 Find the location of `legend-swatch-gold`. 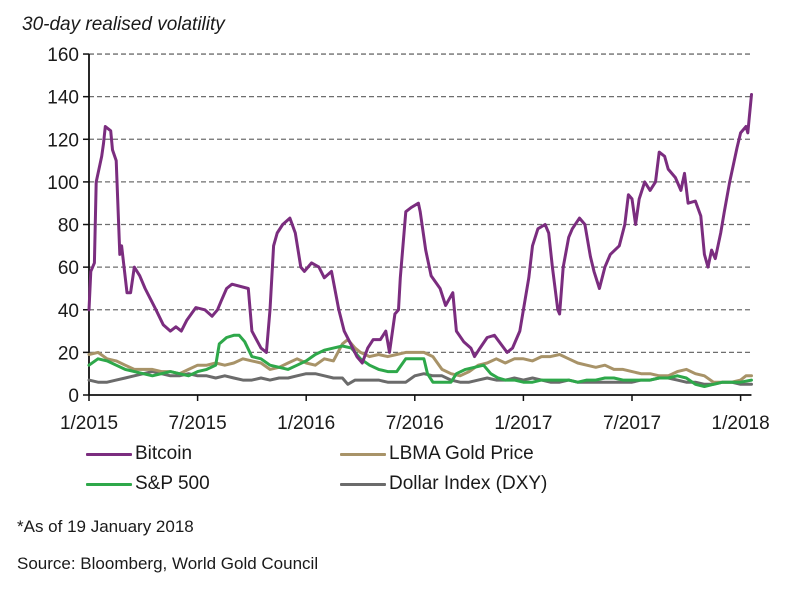

legend-swatch-gold is located at coordinates (363, 454).